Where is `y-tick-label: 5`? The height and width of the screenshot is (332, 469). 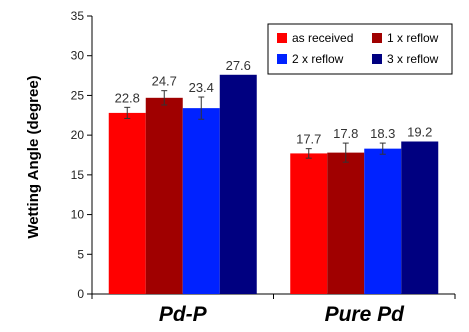
y-tick-label: 5 is located at coordinates (80, 254).